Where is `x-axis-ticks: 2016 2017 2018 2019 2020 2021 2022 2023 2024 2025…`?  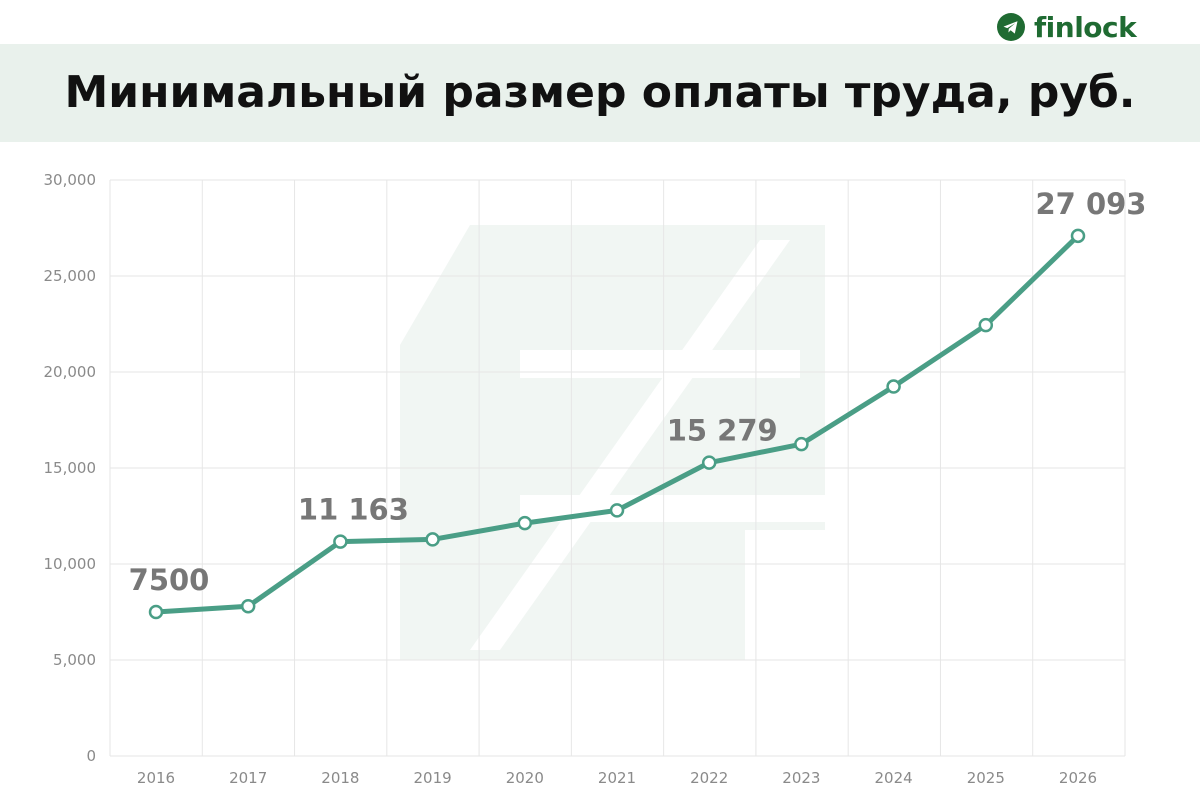
x-axis-ticks: 2016 2017 2018 2019 2020 2021 2022 2023 2024 2025… is located at coordinates (617, 778).